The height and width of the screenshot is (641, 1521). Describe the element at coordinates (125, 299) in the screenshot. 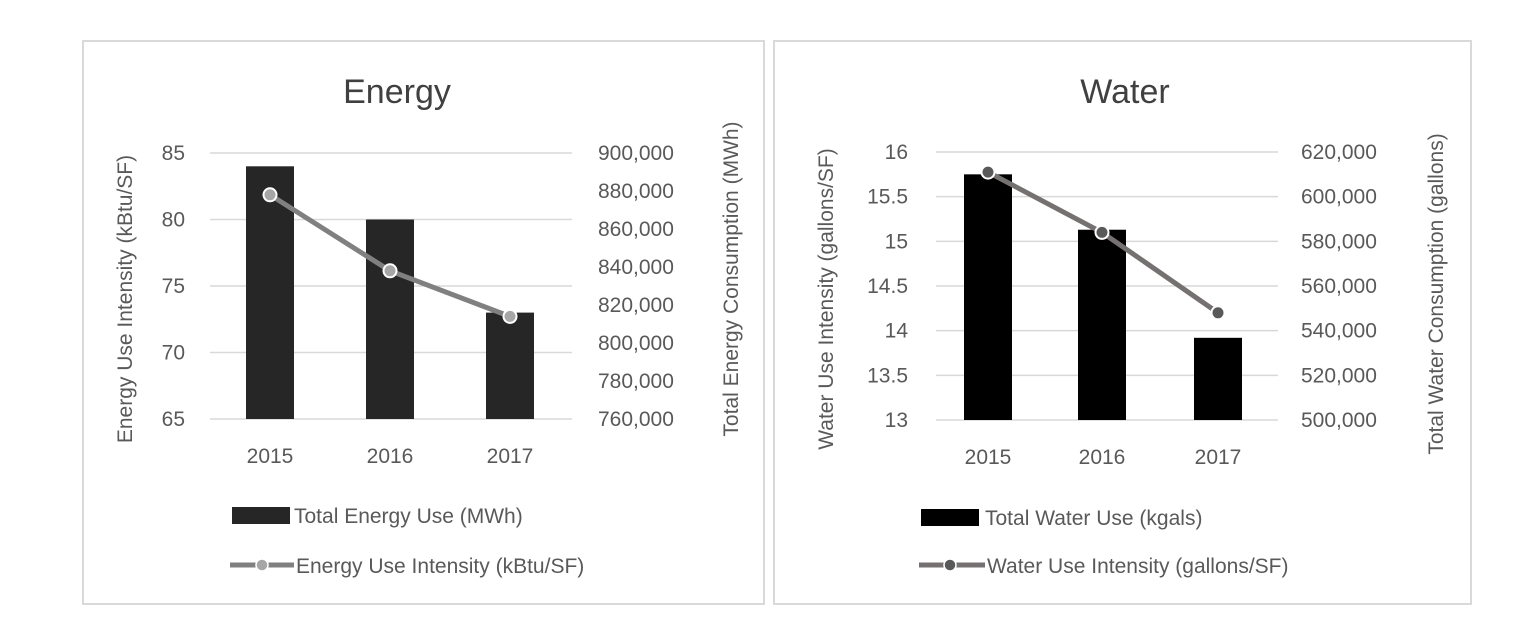

I see `y-axis-label: Energy Use Intensity (kBtu/SF)` at that location.